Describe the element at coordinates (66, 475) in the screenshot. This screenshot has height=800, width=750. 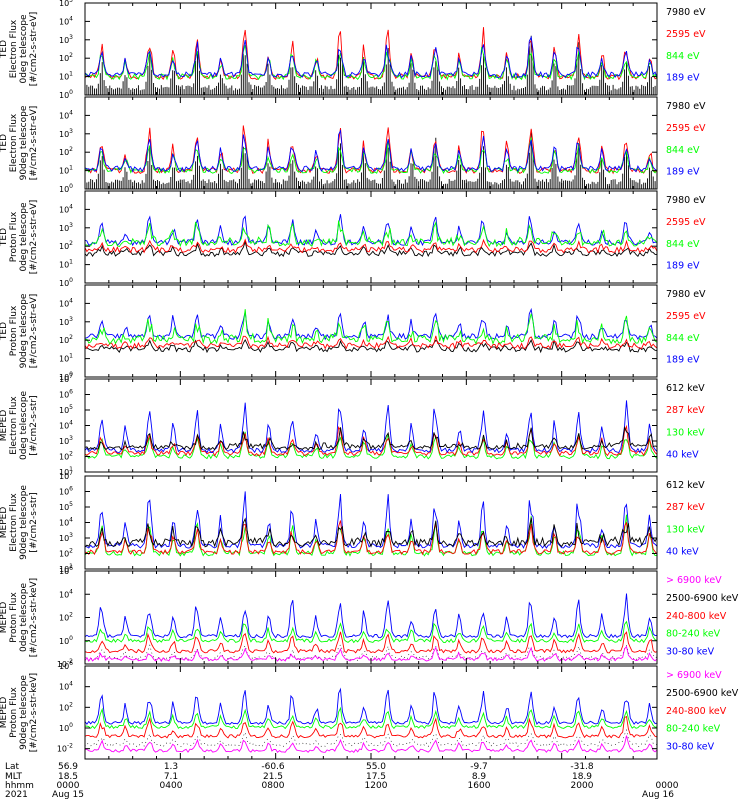
I see `y-tick-label: 10⁷` at that location.